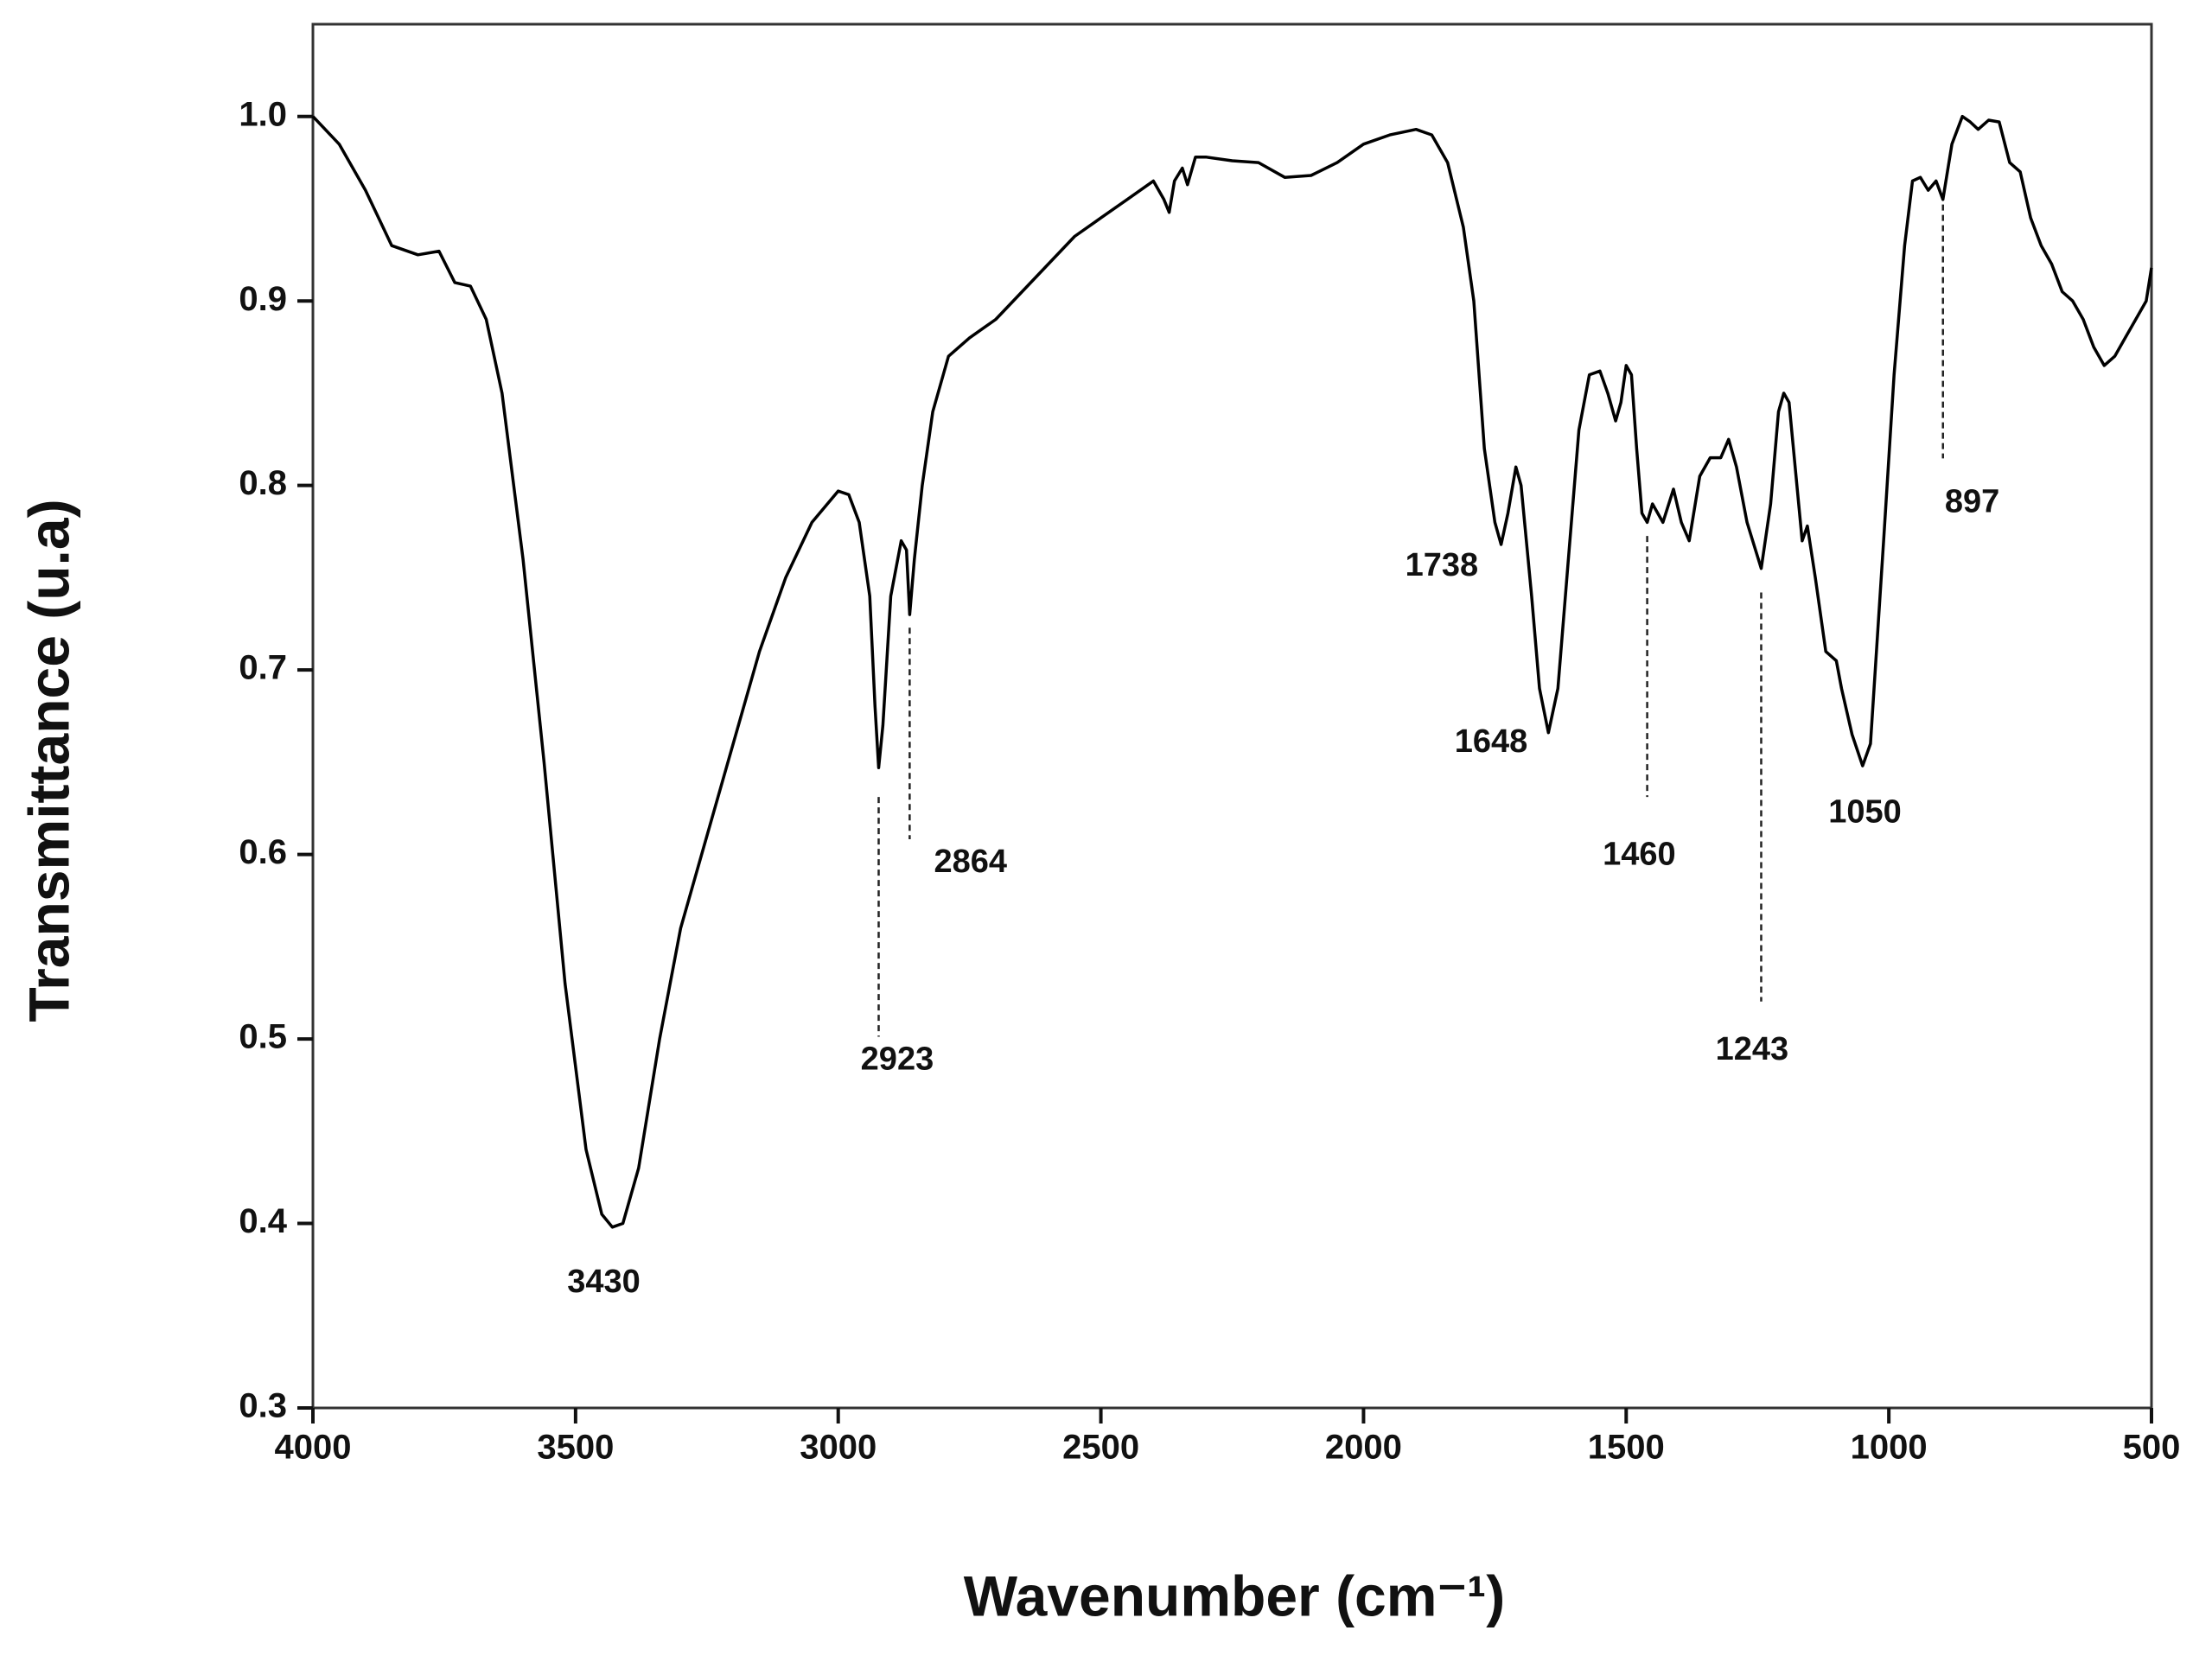  I want to click on x-tick-label: 2500, so click(1100, 1448).